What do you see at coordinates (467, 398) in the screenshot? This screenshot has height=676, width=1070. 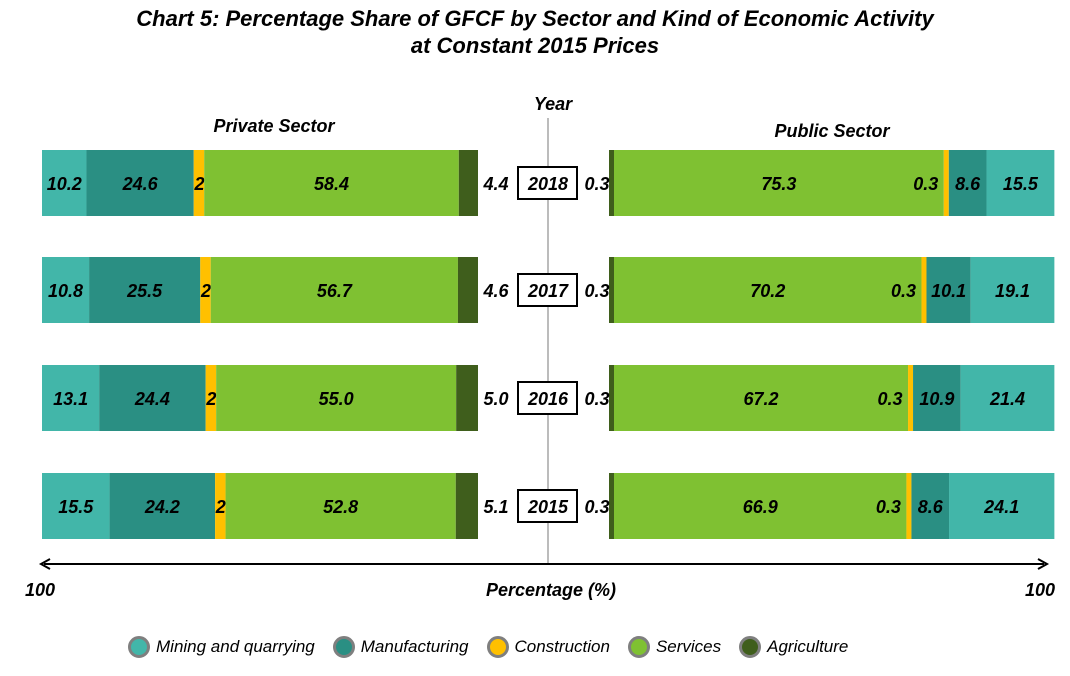 I see `bar-private-2016-agriculture` at bounding box center [467, 398].